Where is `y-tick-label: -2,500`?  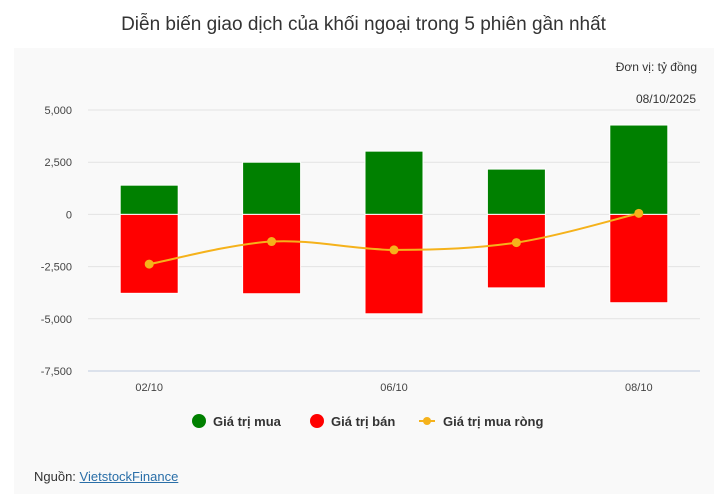
y-tick-label: -2,500 is located at coordinates (56, 268).